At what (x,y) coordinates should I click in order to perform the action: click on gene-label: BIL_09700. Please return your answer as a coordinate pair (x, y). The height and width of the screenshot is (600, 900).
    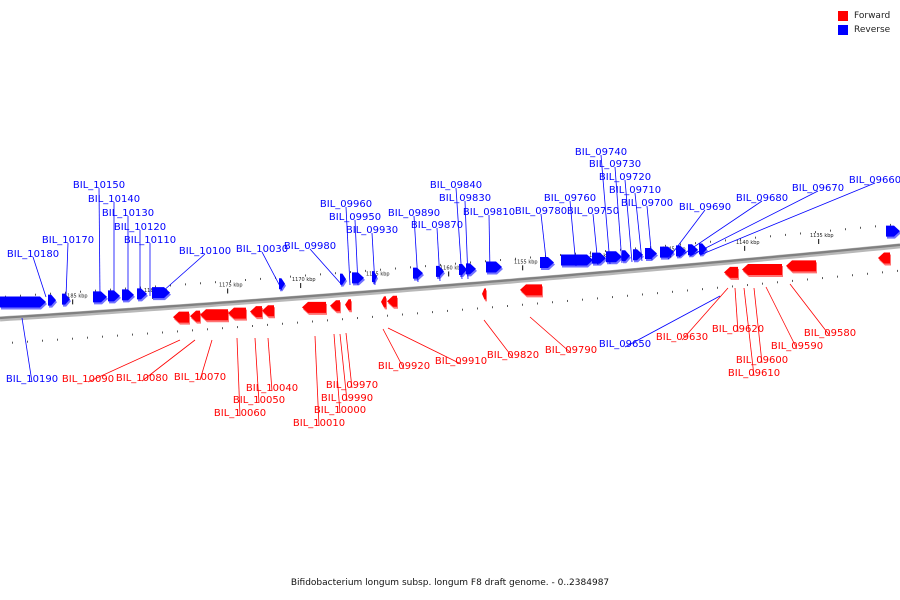
    Looking at the image, I should click on (647, 203).